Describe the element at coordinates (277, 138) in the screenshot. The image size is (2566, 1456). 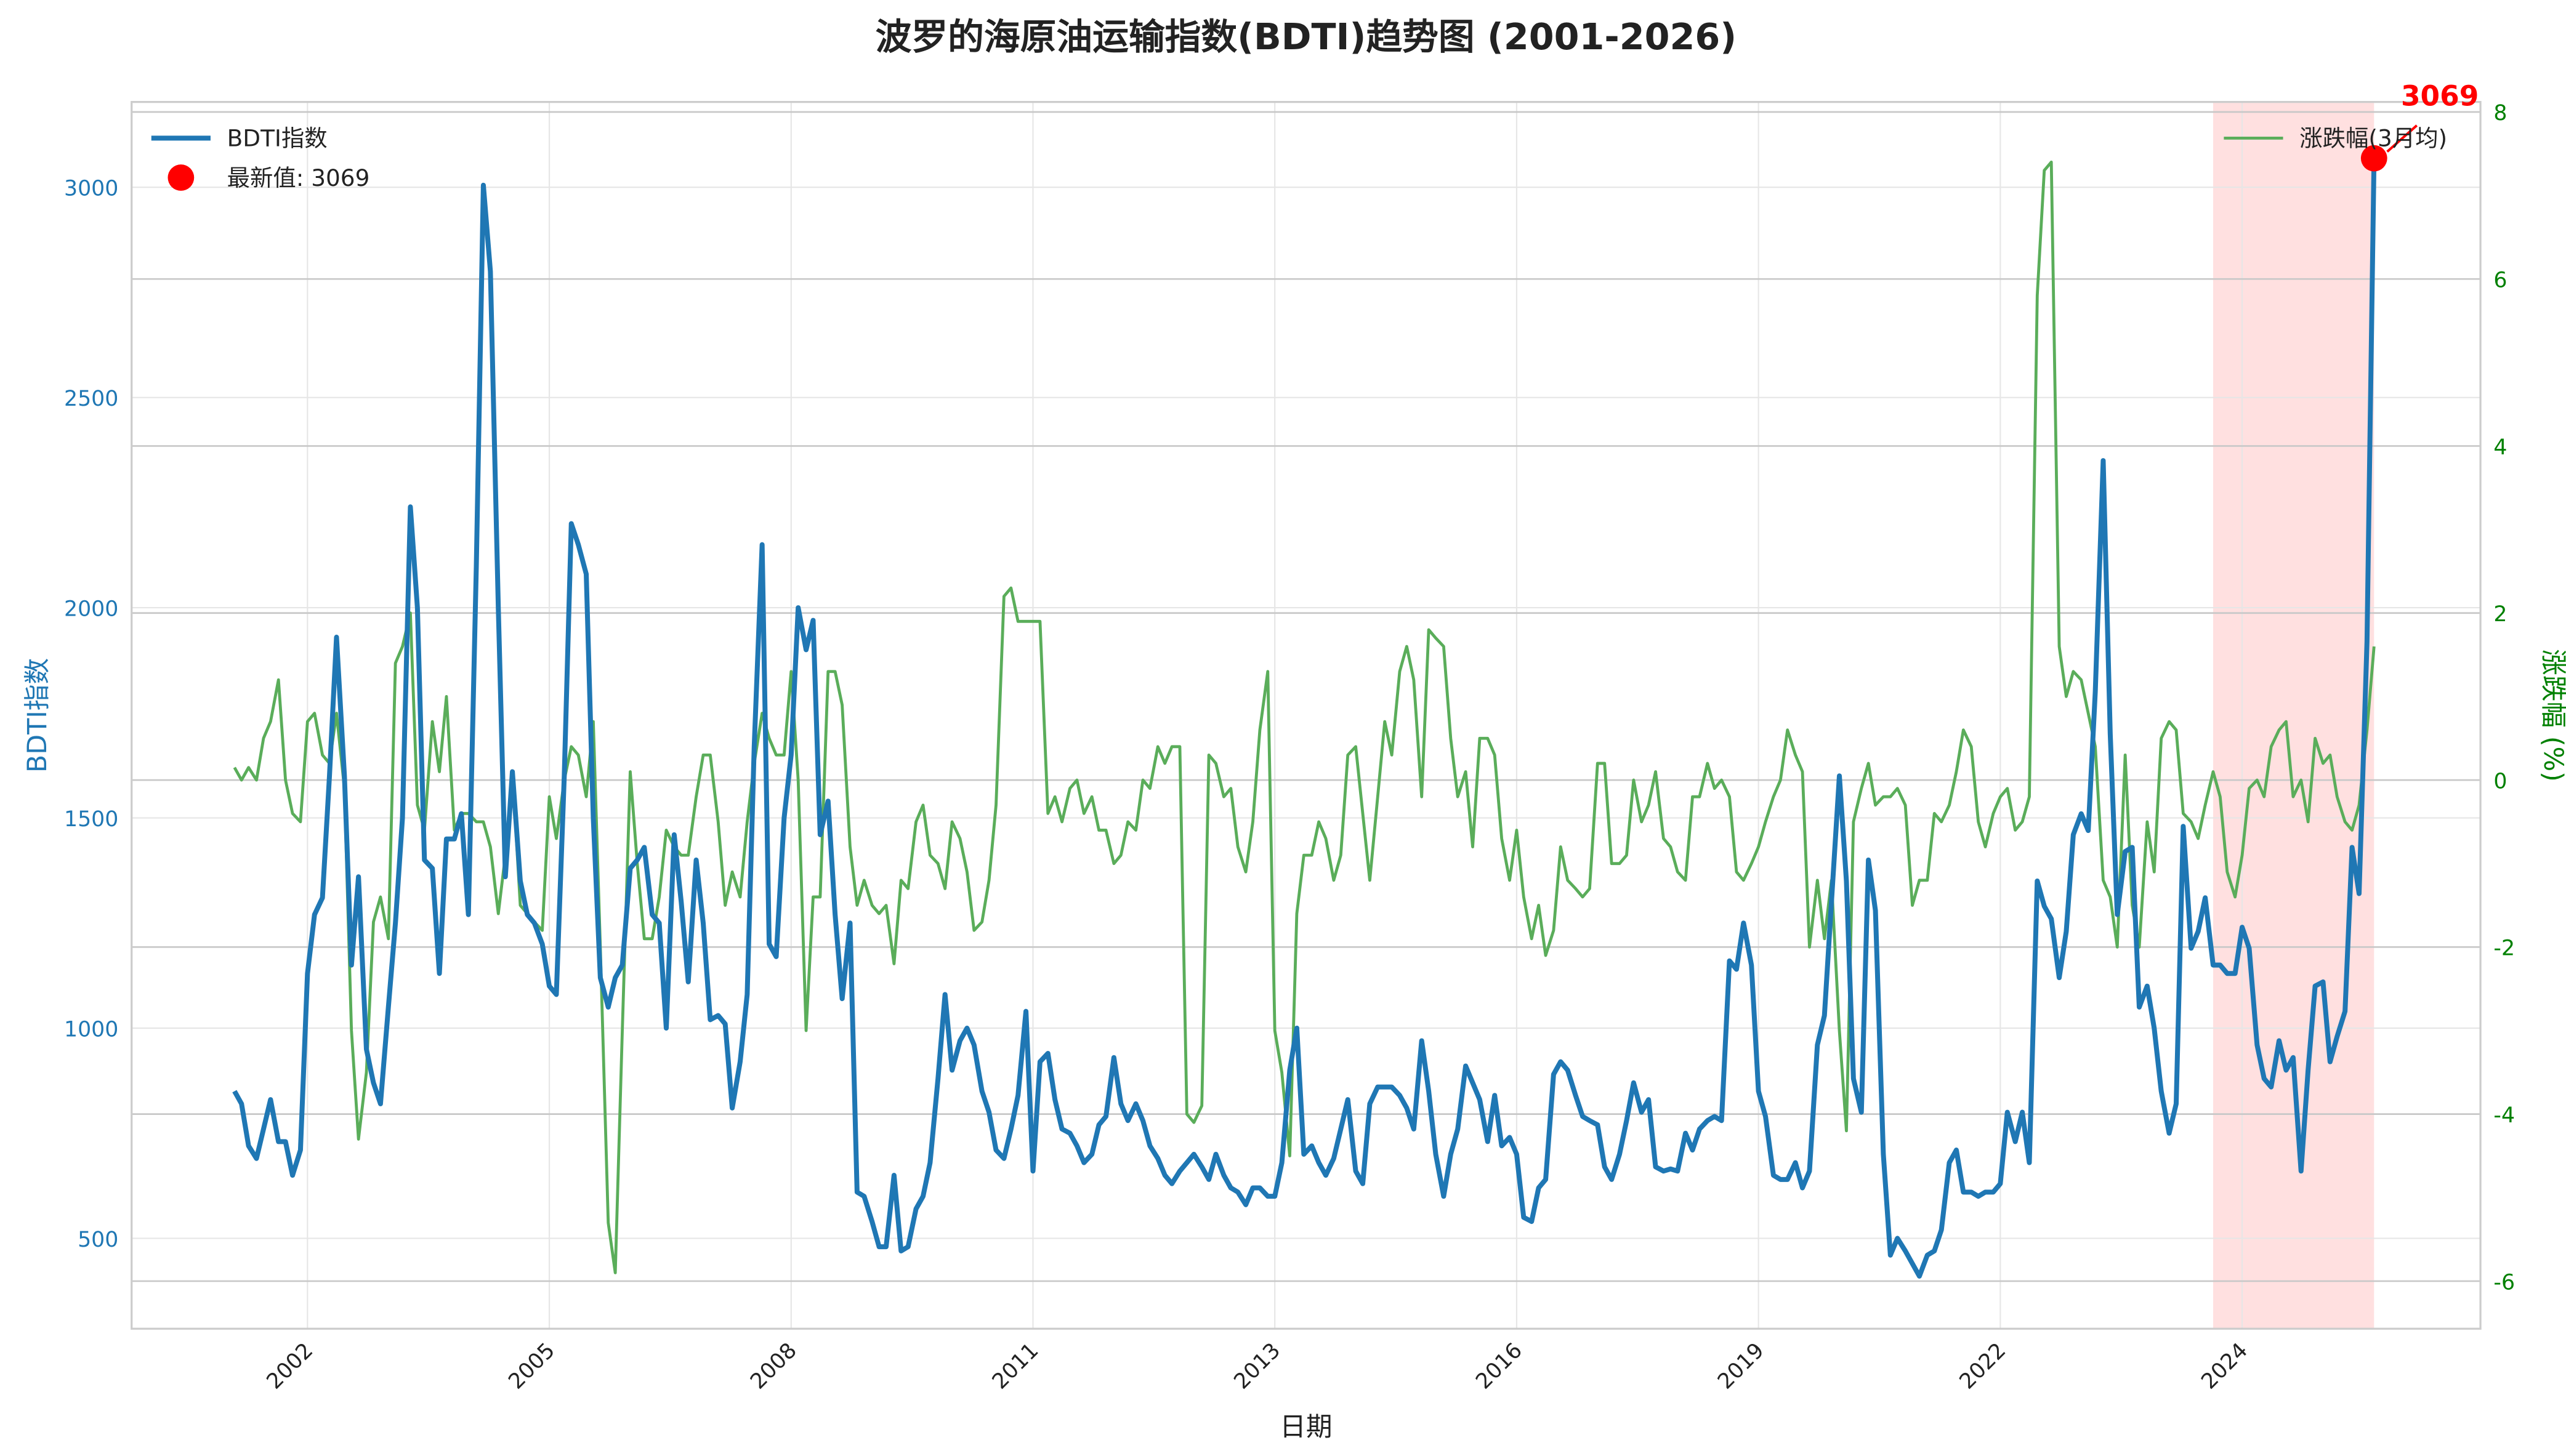
I see `legend-label: BDTI指数` at that location.